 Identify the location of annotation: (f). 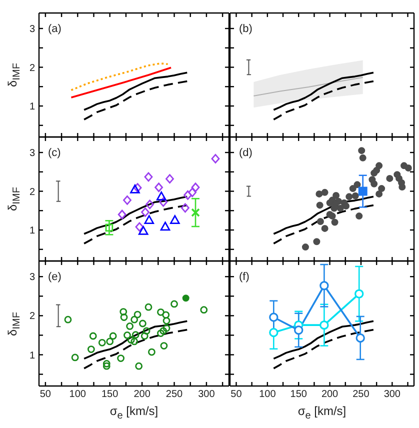
(244, 277).